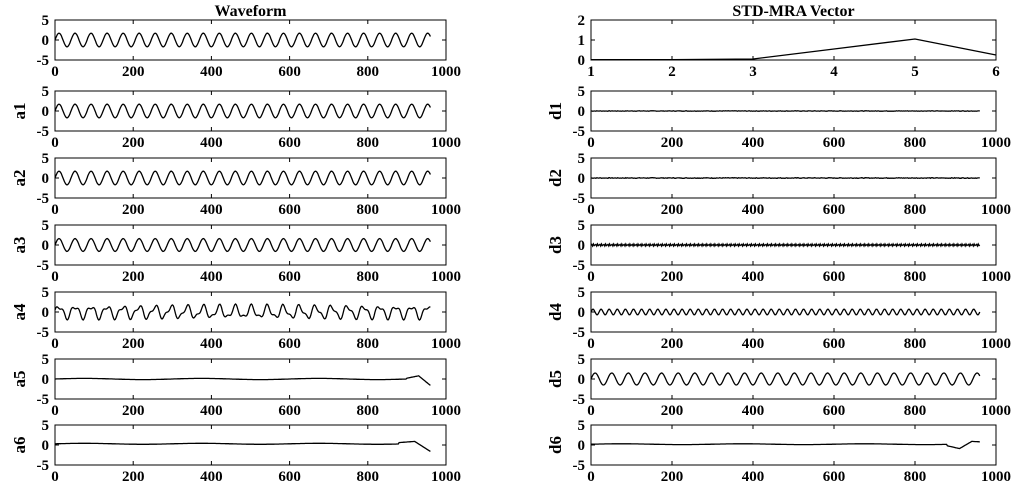  Describe the element at coordinates (555, 445) in the screenshot. I see `y-axis-label: d6` at that location.